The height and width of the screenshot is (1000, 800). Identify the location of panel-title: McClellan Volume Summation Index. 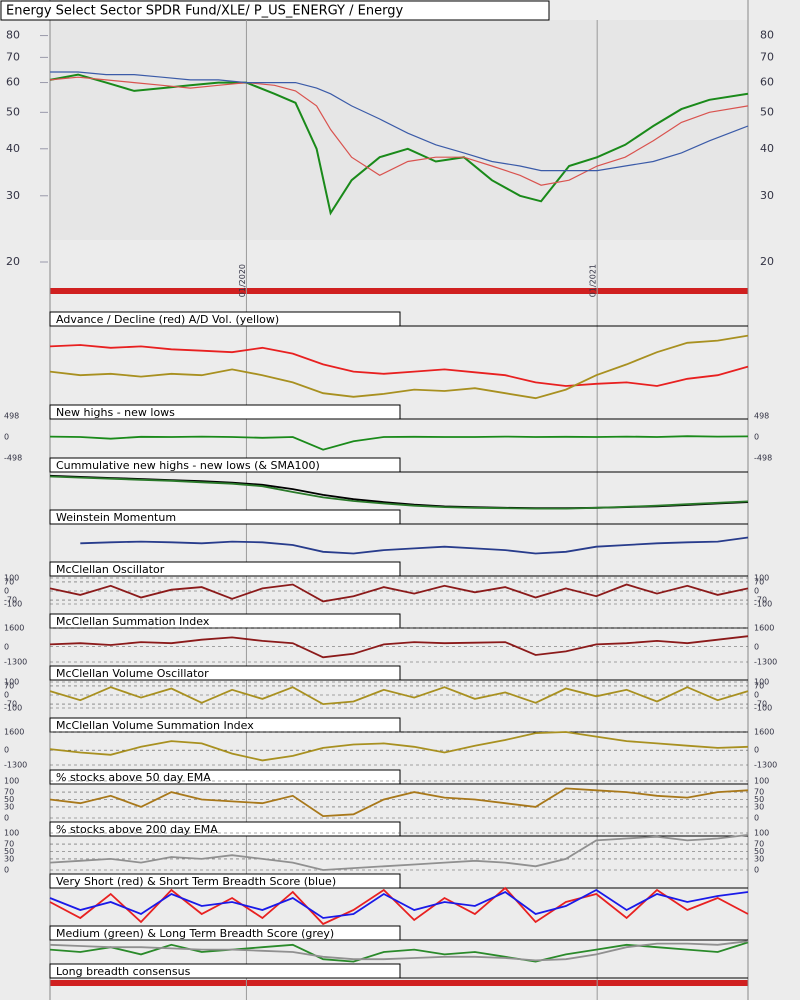
(155, 725).